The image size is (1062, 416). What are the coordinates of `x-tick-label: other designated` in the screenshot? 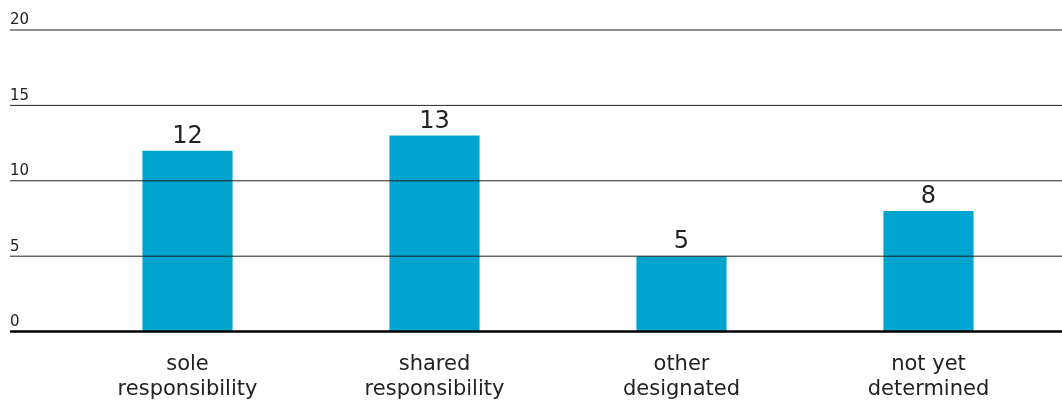 It's located at (681, 375).